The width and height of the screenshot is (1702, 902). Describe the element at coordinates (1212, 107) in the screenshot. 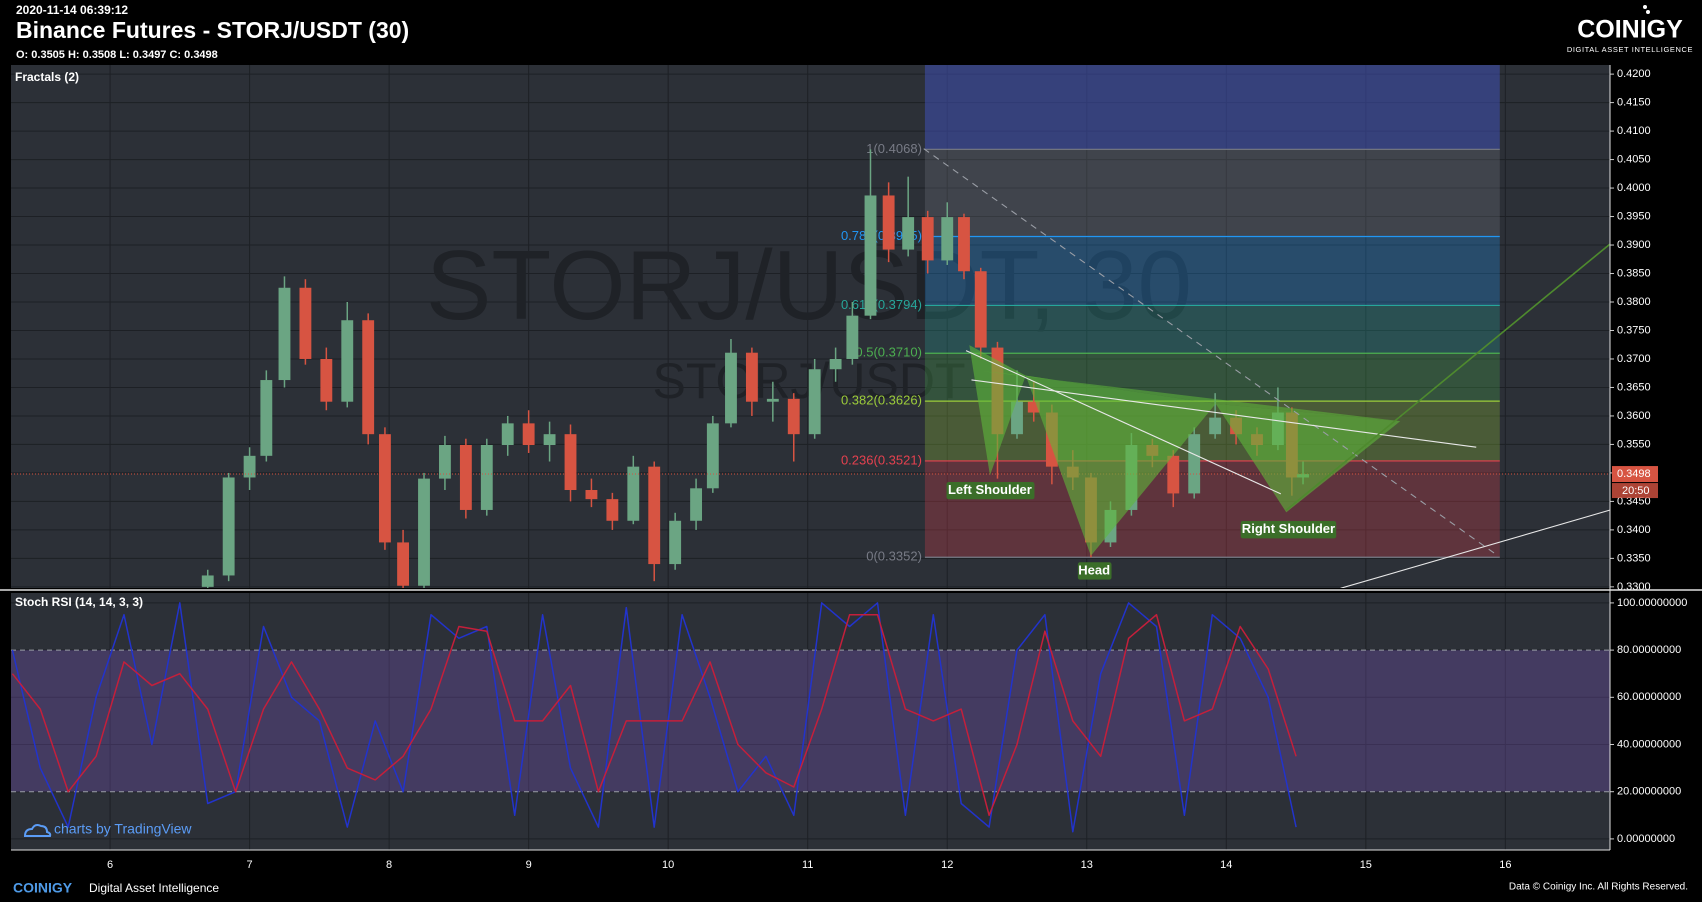

I see `fib-extension` at that location.